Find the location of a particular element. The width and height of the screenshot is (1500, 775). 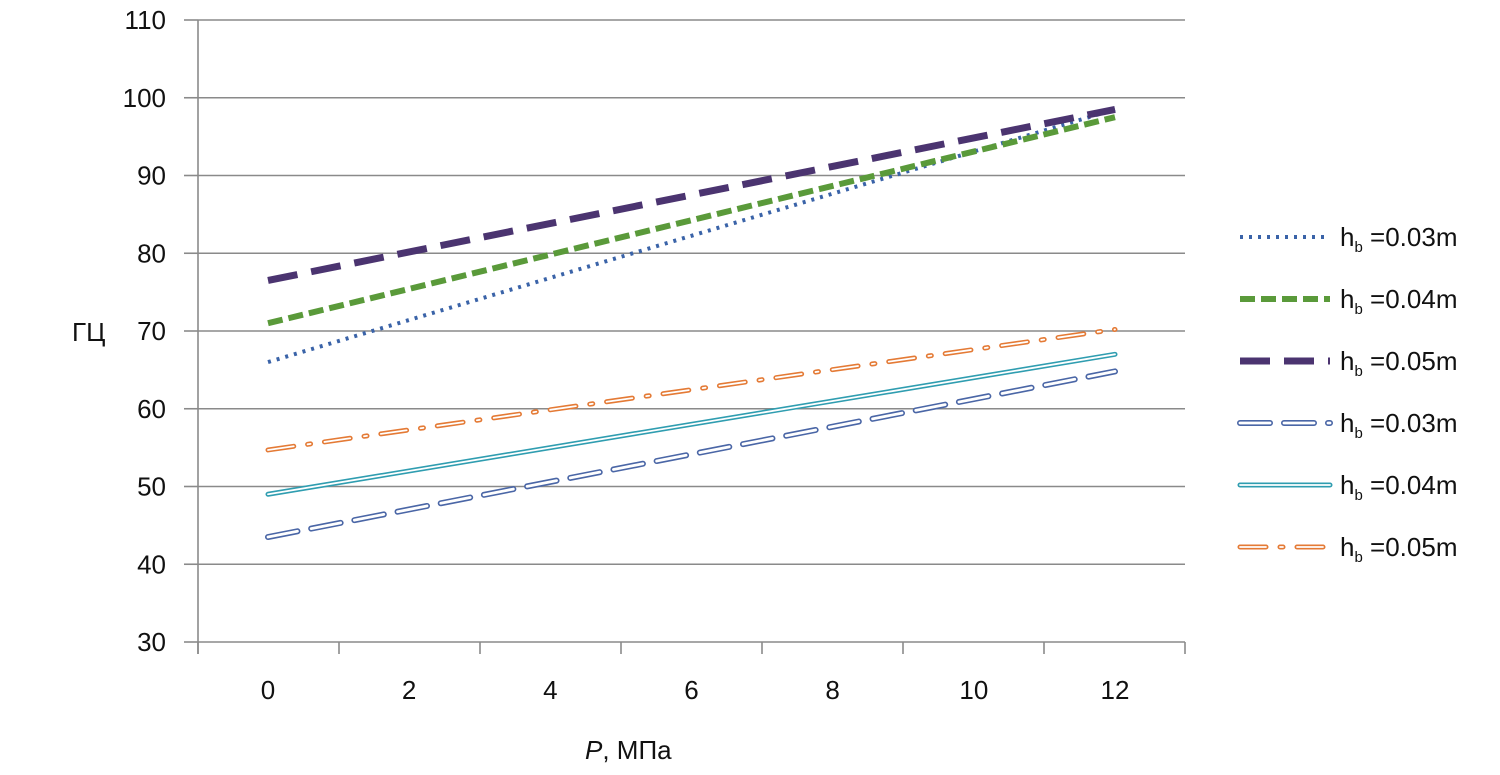

x-tick-labels: 0 2 4 6 8 10 12 is located at coordinates (695, 690).